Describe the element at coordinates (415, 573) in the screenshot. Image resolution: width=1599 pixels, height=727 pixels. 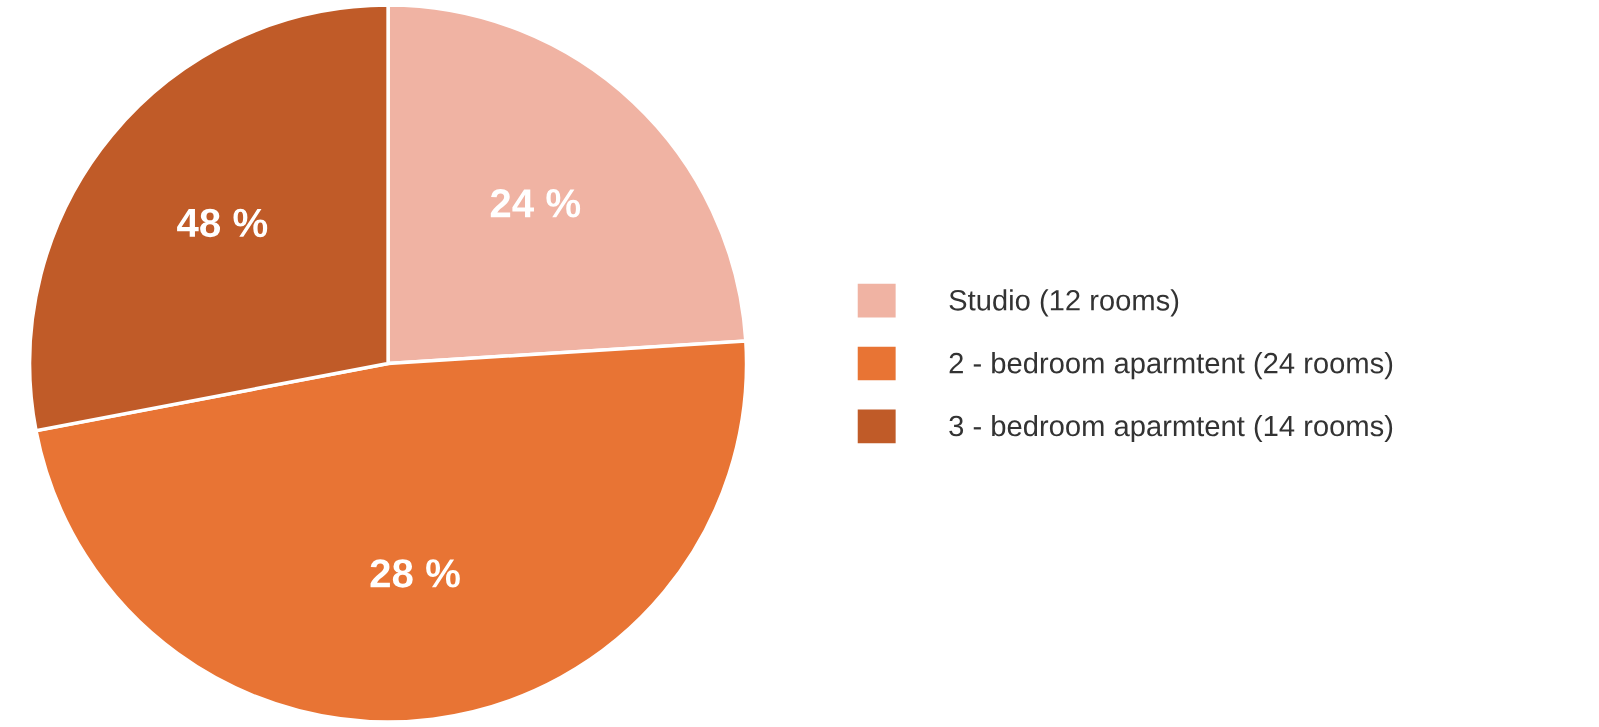
I see `text: 28 %` at that location.